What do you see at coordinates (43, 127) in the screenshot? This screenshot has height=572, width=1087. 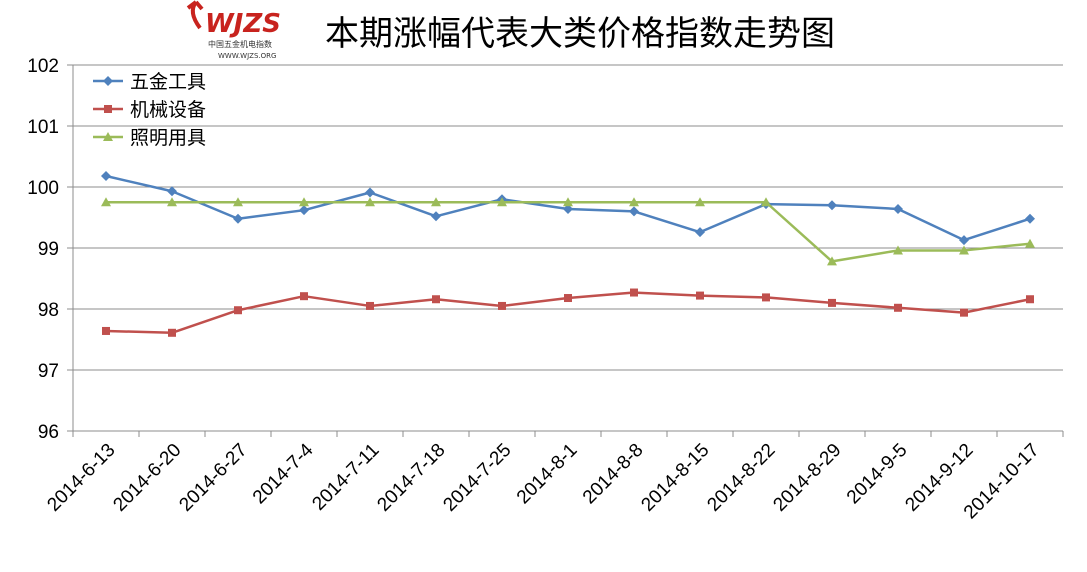 I see `y-tick-label: 101` at bounding box center [43, 127].